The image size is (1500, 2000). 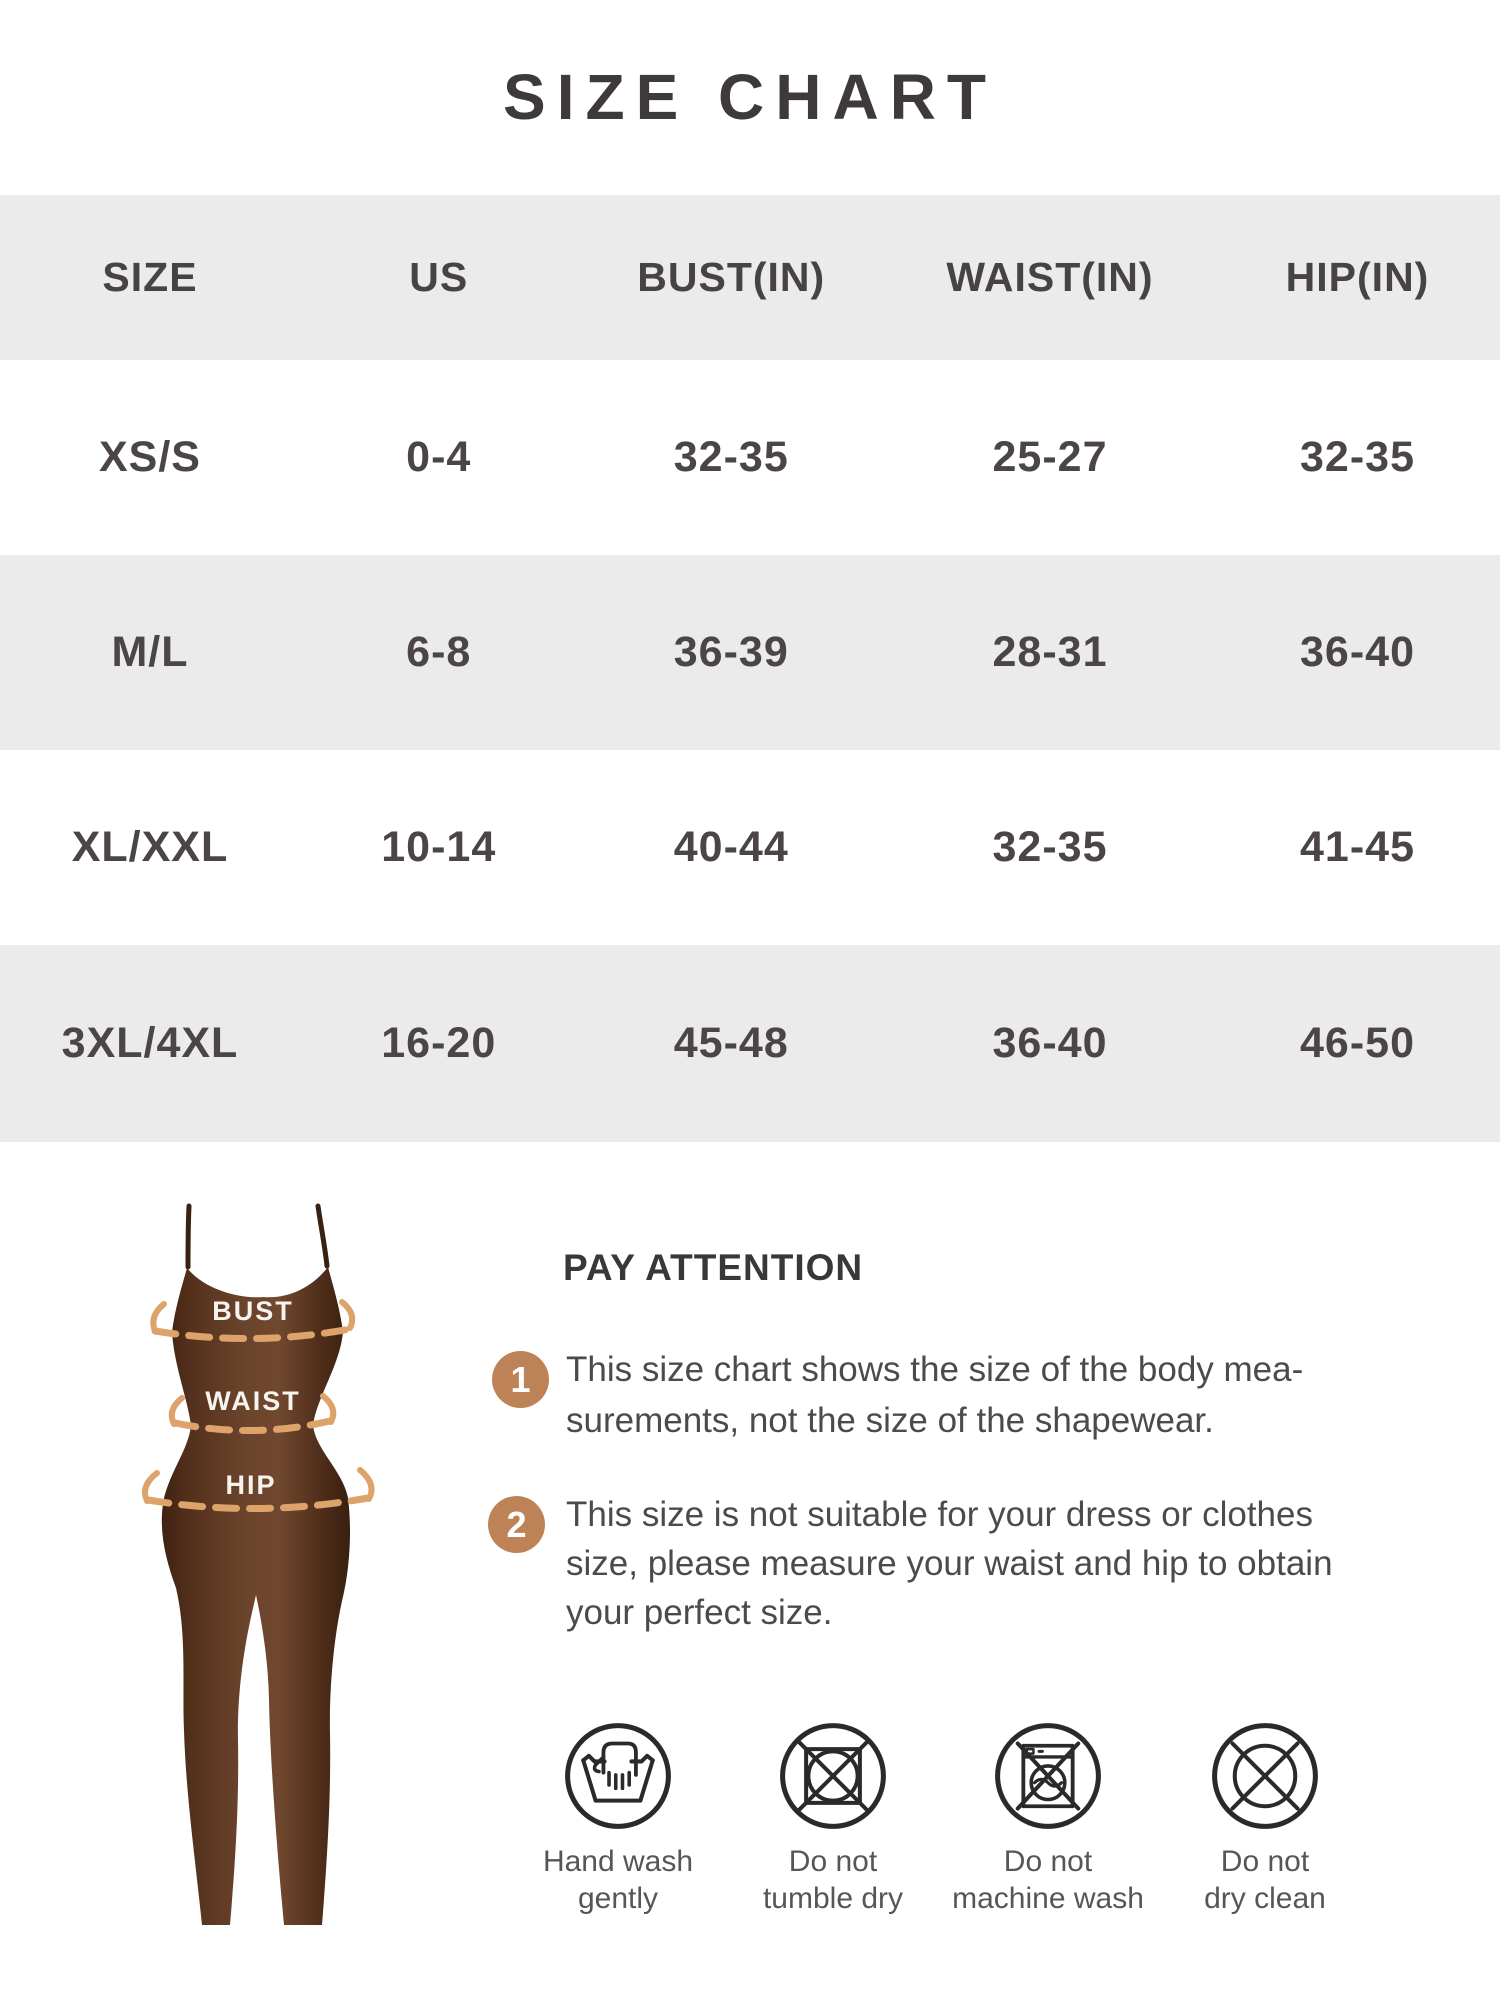 I want to click on column-header-bust: BUST(IN), so click(x=731, y=277).